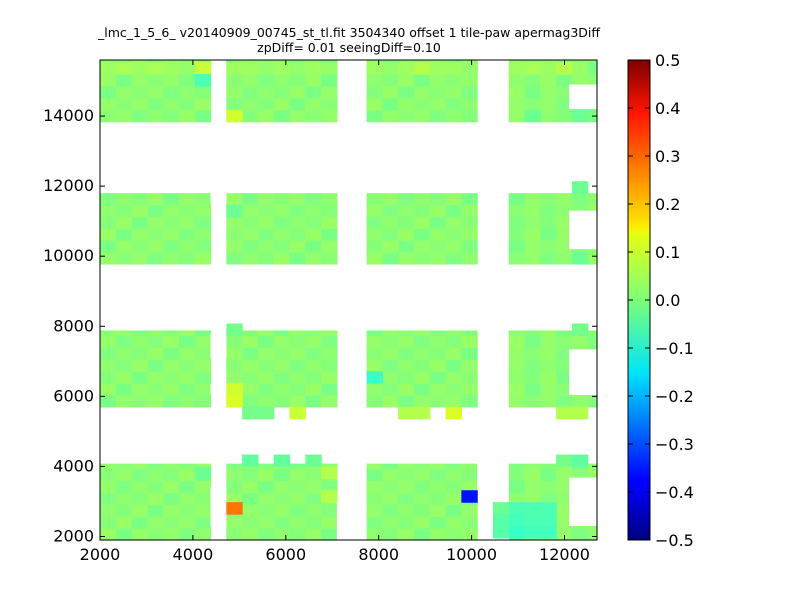  What do you see at coordinates (674, 348) in the screenshot?
I see `colorbar-tick-label: −0.1` at bounding box center [674, 348].